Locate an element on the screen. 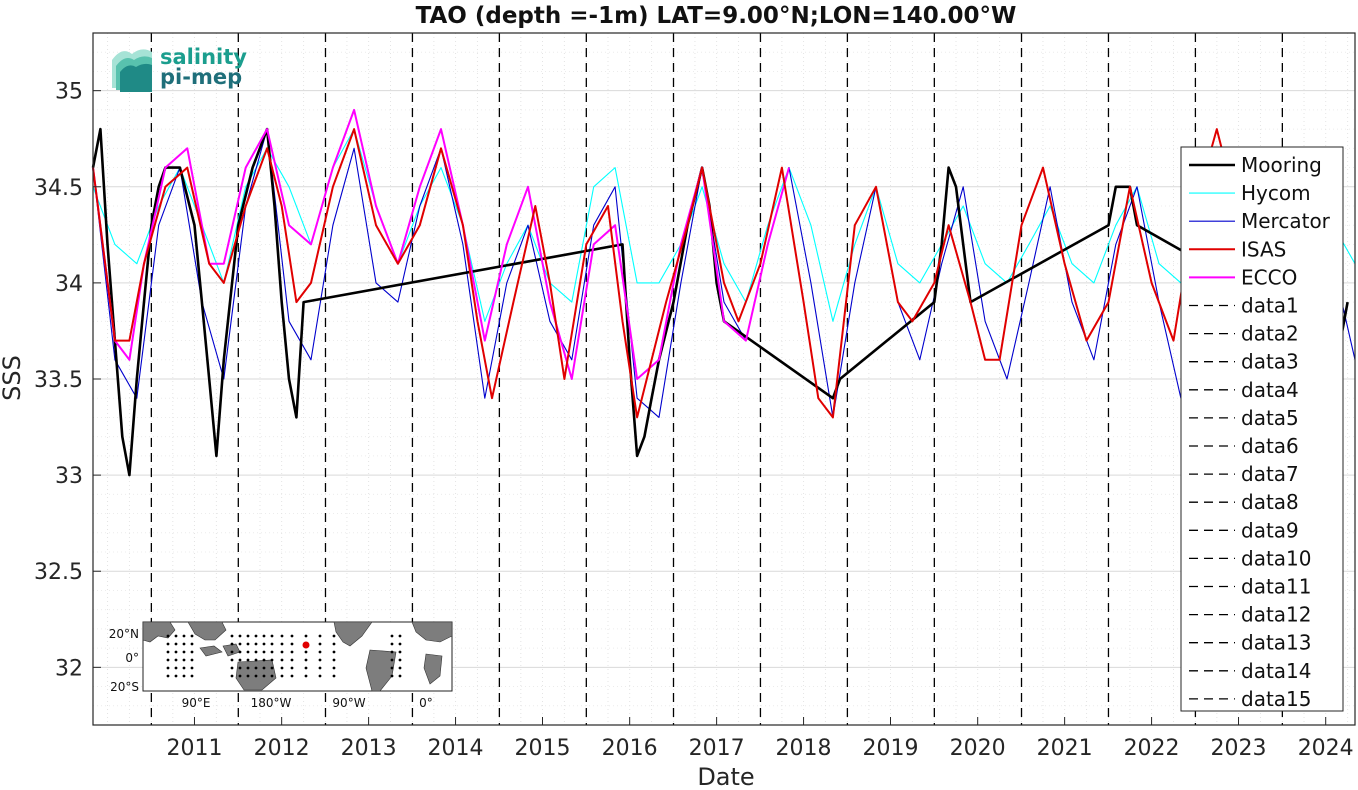 The width and height of the screenshot is (1358, 790). legend-label: data8 is located at coordinates (1270, 502).